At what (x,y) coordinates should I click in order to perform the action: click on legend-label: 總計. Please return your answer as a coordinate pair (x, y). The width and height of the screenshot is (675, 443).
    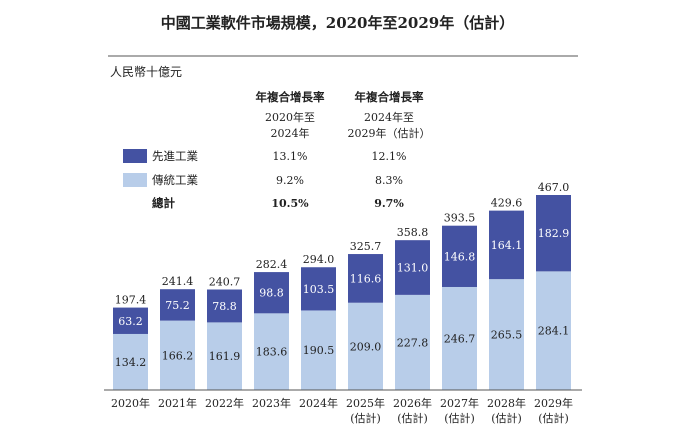
    Looking at the image, I should click on (163, 203).